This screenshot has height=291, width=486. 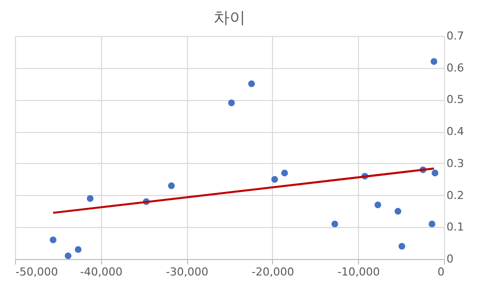 I want to click on y-tick-label: 0.3, so click(x=455, y=163).